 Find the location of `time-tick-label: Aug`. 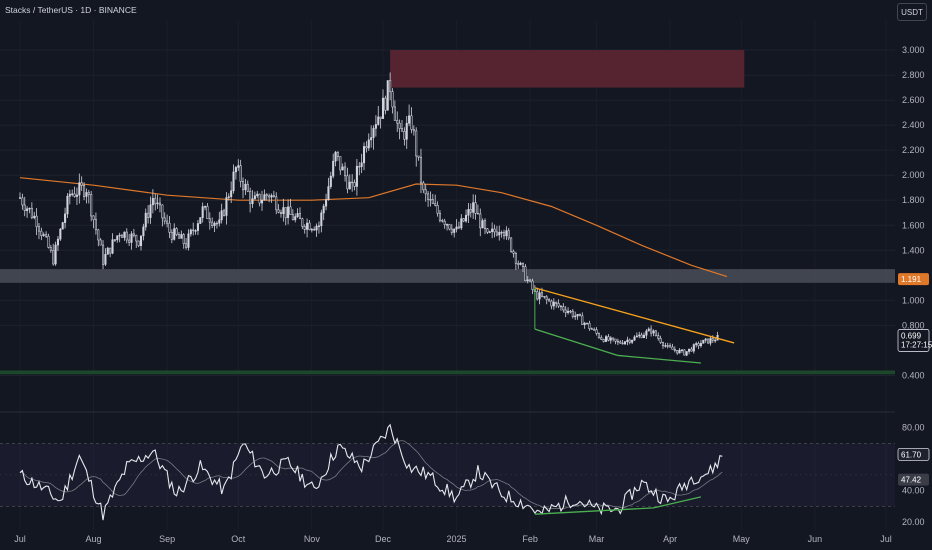

time-tick-label: Aug is located at coordinates (94, 539).